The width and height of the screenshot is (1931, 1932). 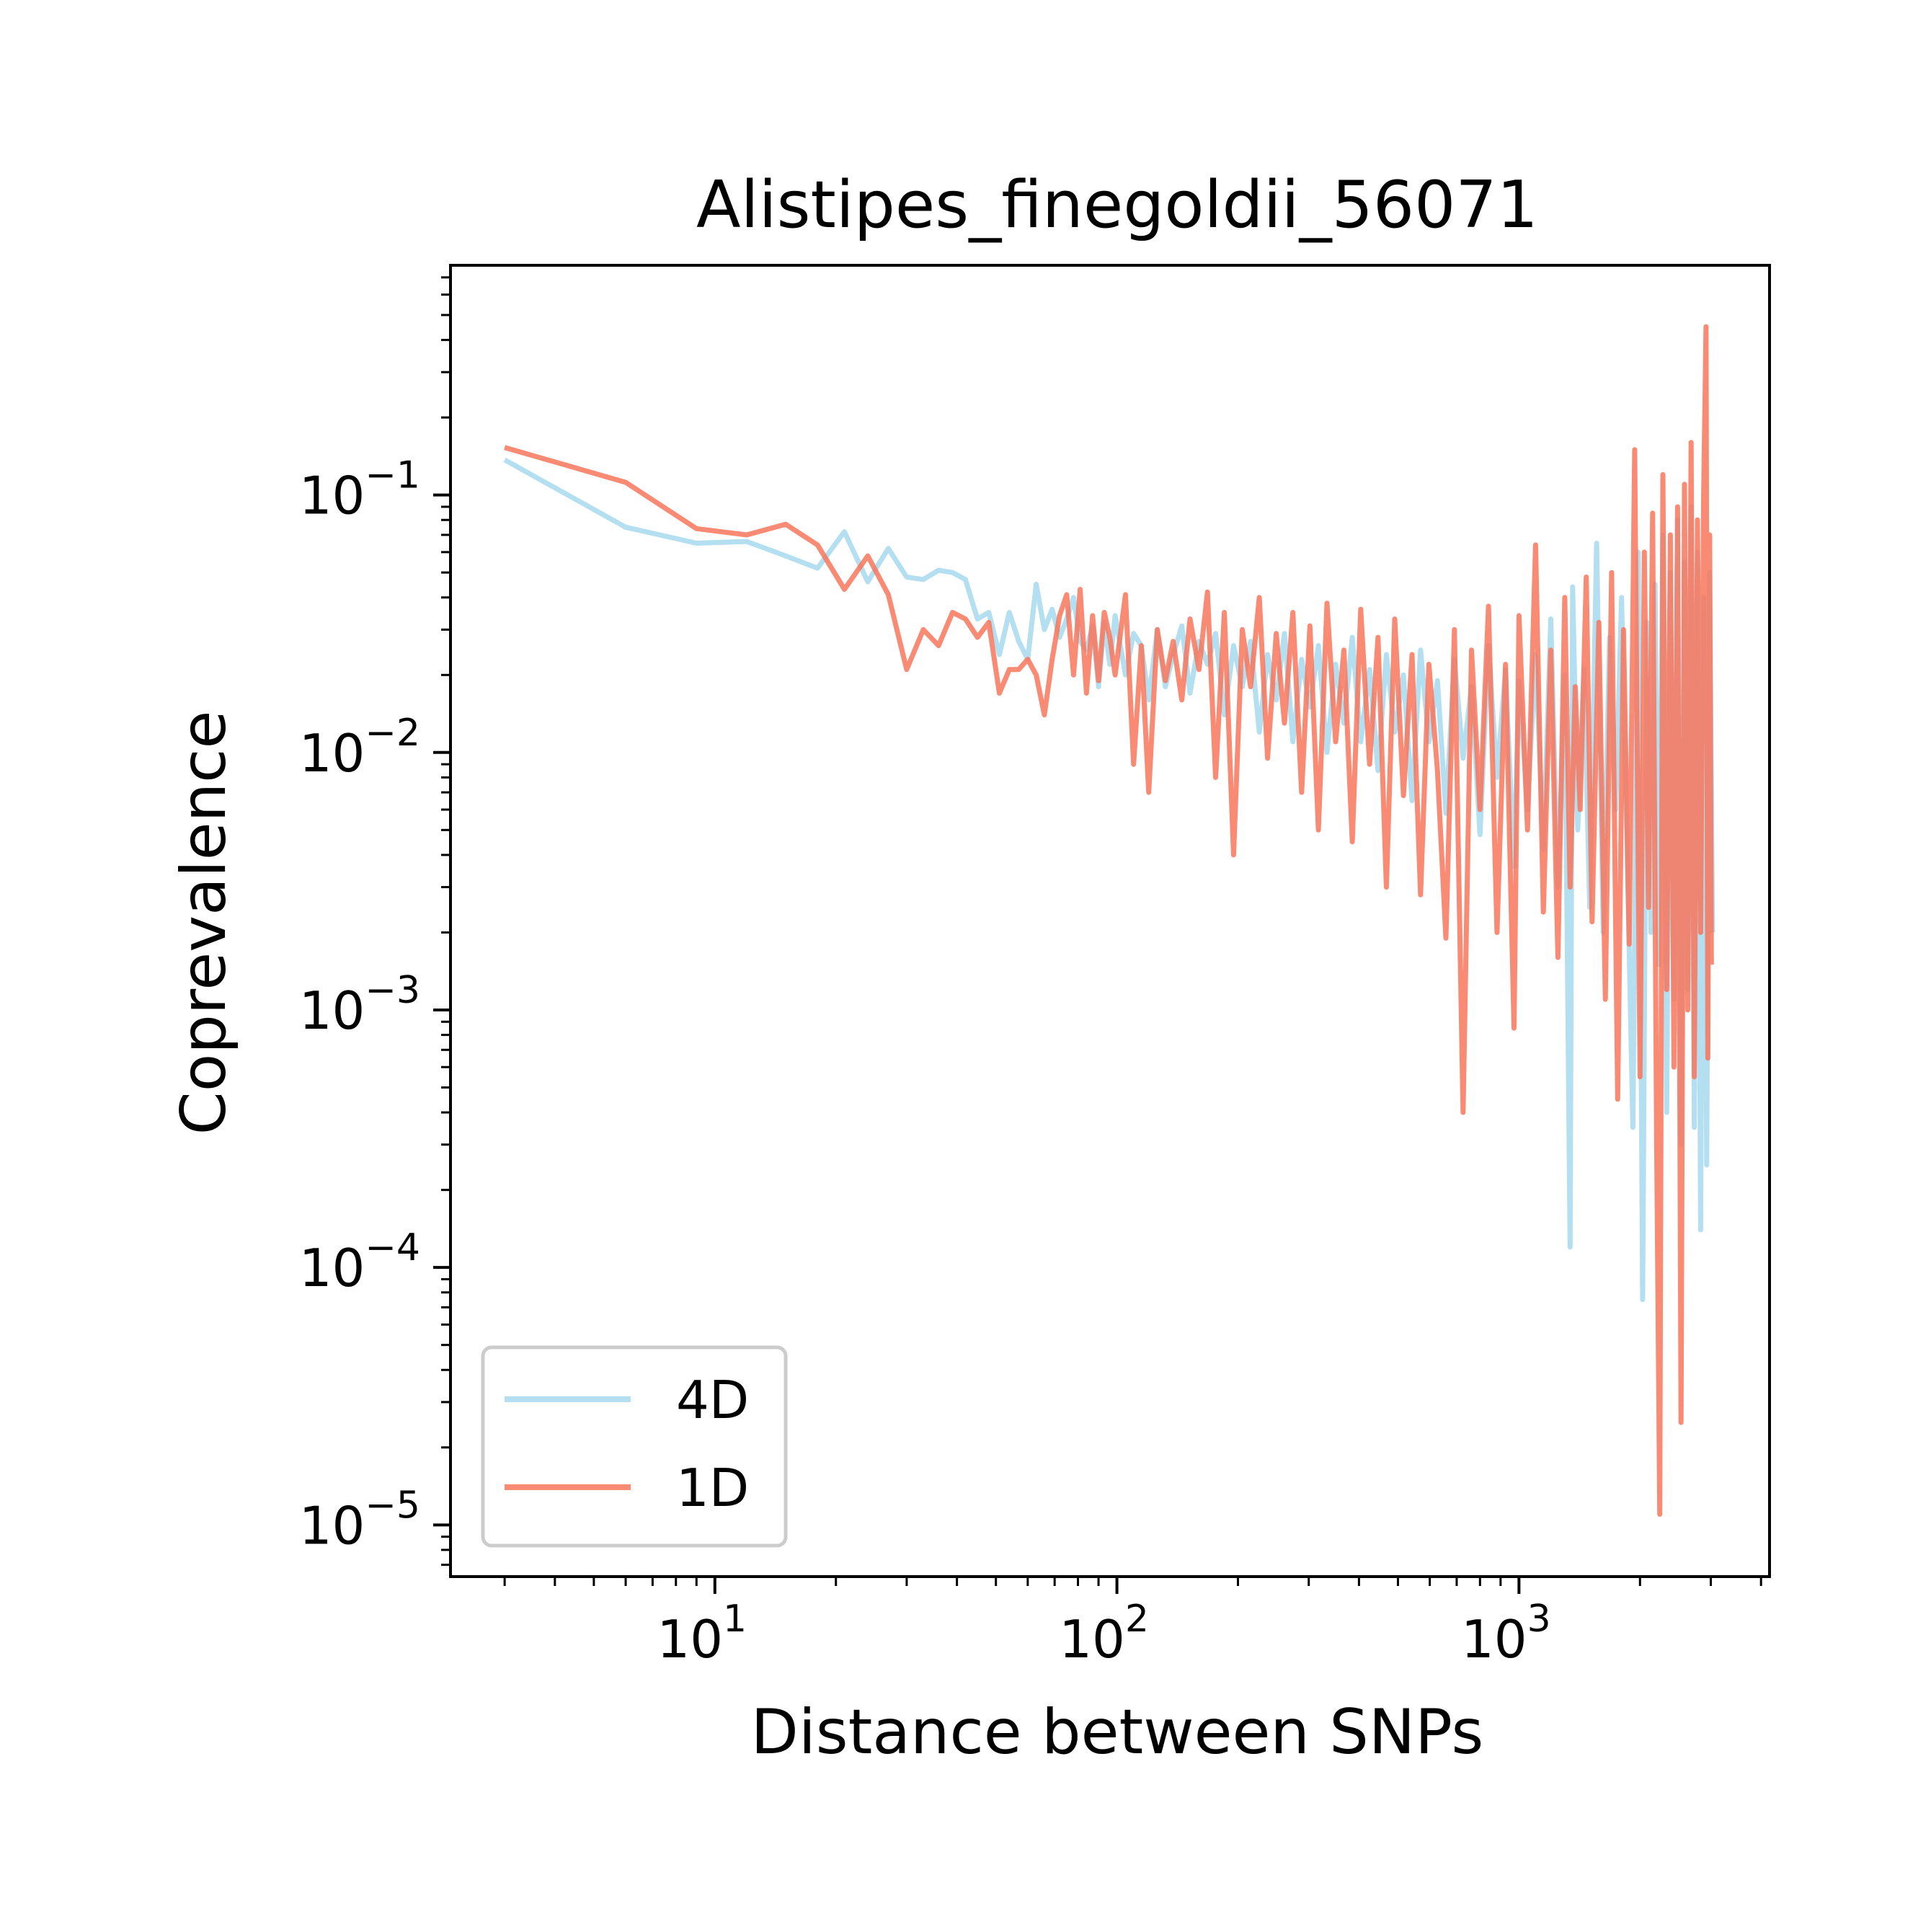 What do you see at coordinates (204, 923) in the screenshot?
I see `y-axis-label: Coprevalence` at bounding box center [204, 923].